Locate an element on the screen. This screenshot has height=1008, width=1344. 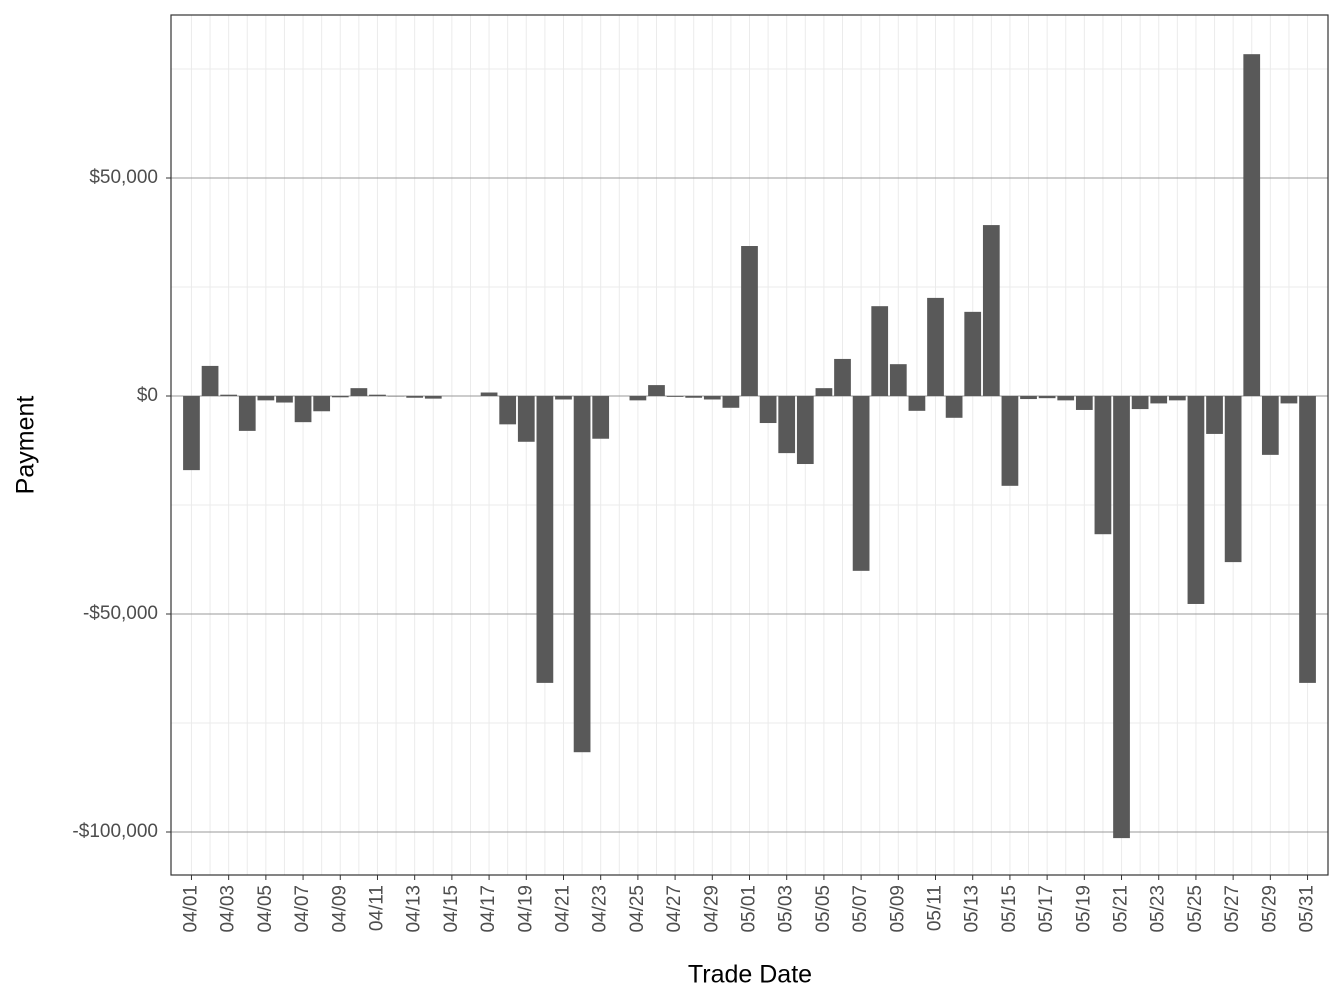
x-tick-label: 04/03 is located at coordinates (228, 909).